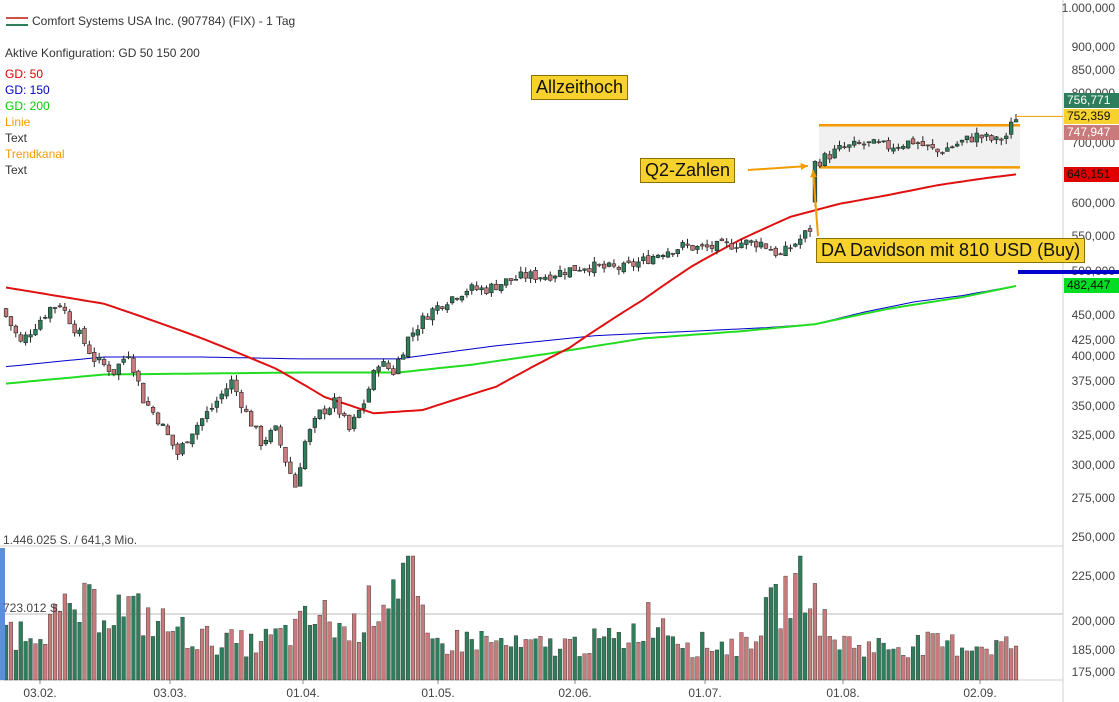  Describe the element at coordinates (302, 693) in the screenshot. I see `x-tick-label: 01.04.` at that location.